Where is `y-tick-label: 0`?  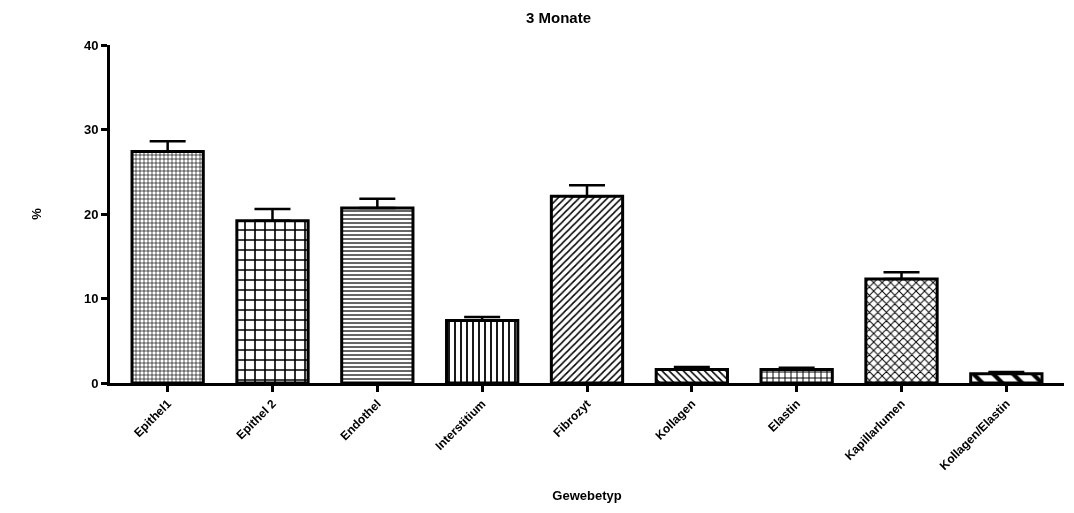
y-tick-label: 0 is located at coordinates (95, 383).